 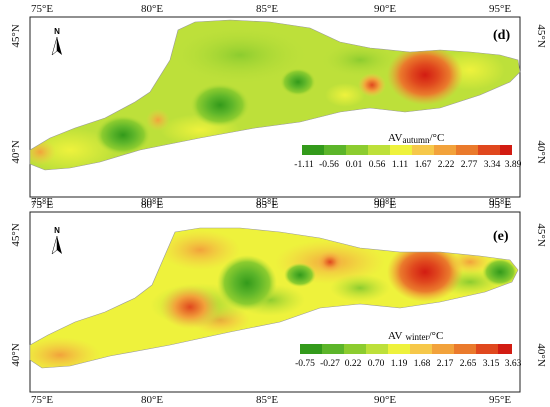 What do you see at coordinates (513, 165) in the screenshot?
I see `panel-d-legend-value-10: 3.89` at bounding box center [513, 165].